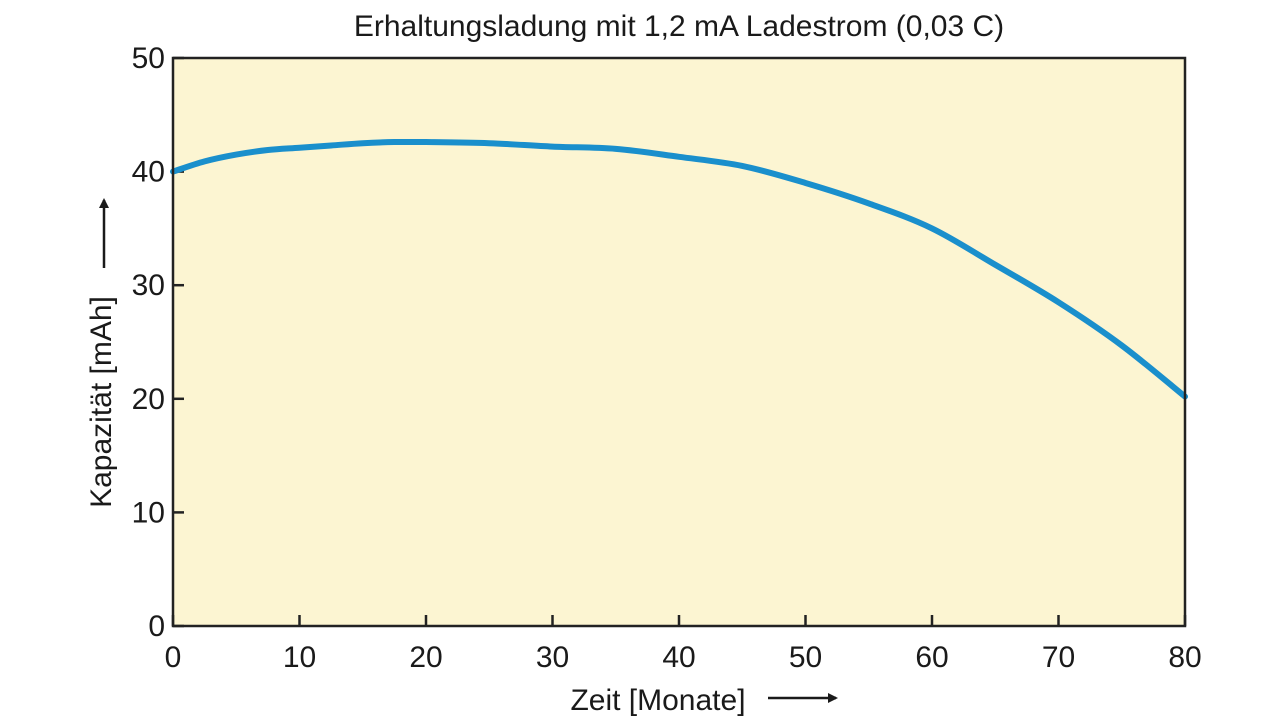 The width and height of the screenshot is (1280, 718). Describe the element at coordinates (158, 342) in the screenshot. I see `y-axis-ticks: 0 10 20 30 40 50` at that location.